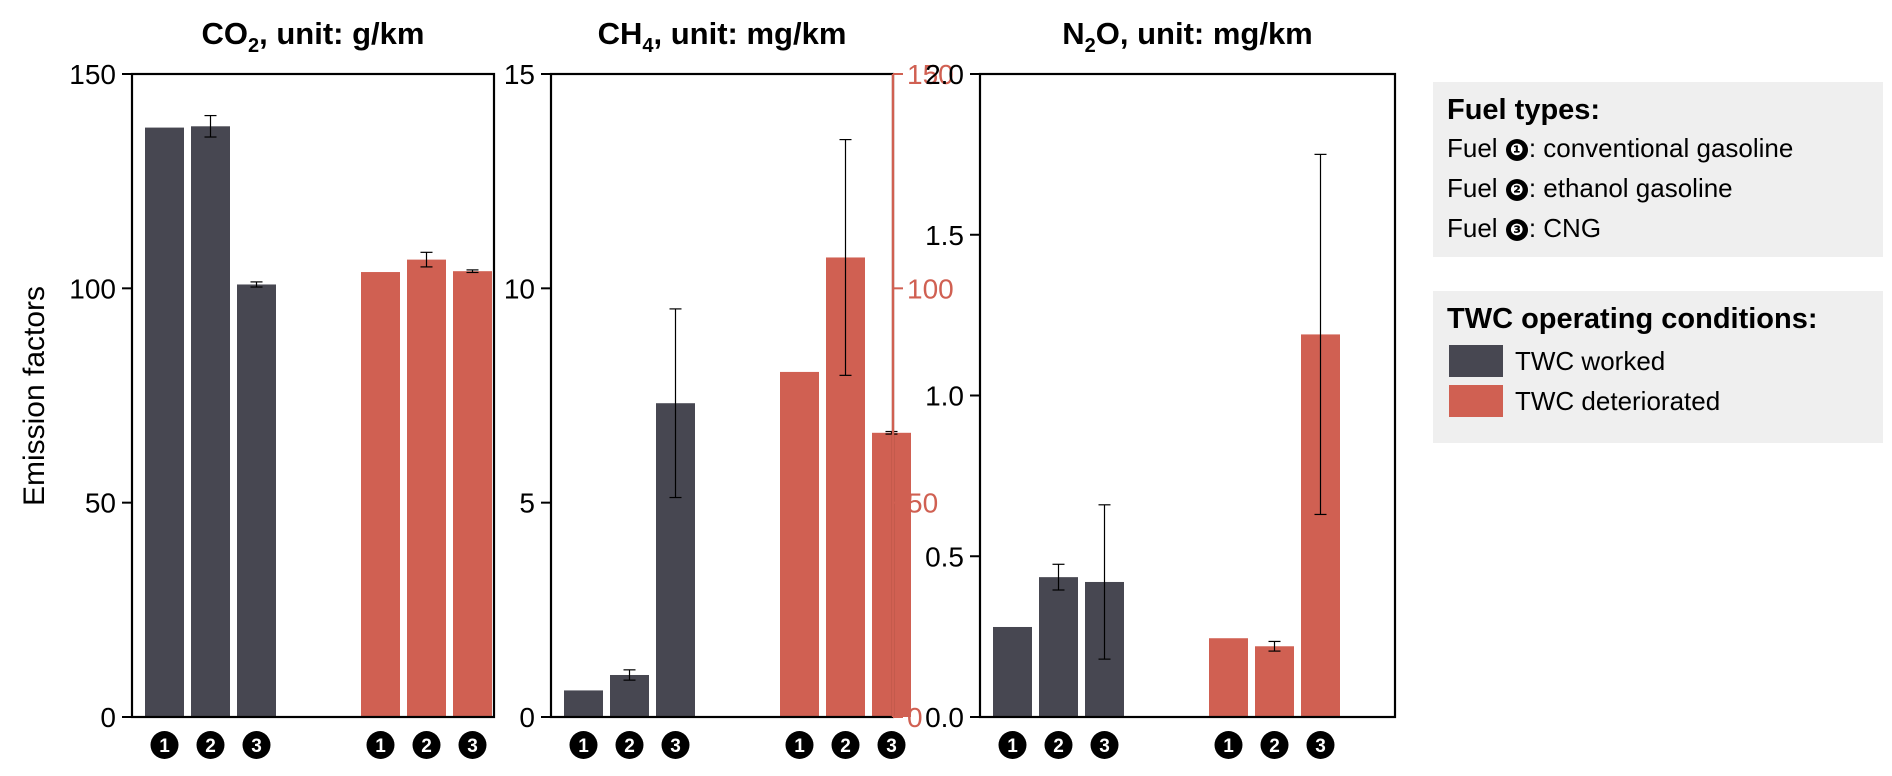 Image resolution: width=1892 pixels, height=776 pixels. Describe the element at coordinates (1476, 401) in the screenshot. I see `legend-swatch-deteriorated` at that location.